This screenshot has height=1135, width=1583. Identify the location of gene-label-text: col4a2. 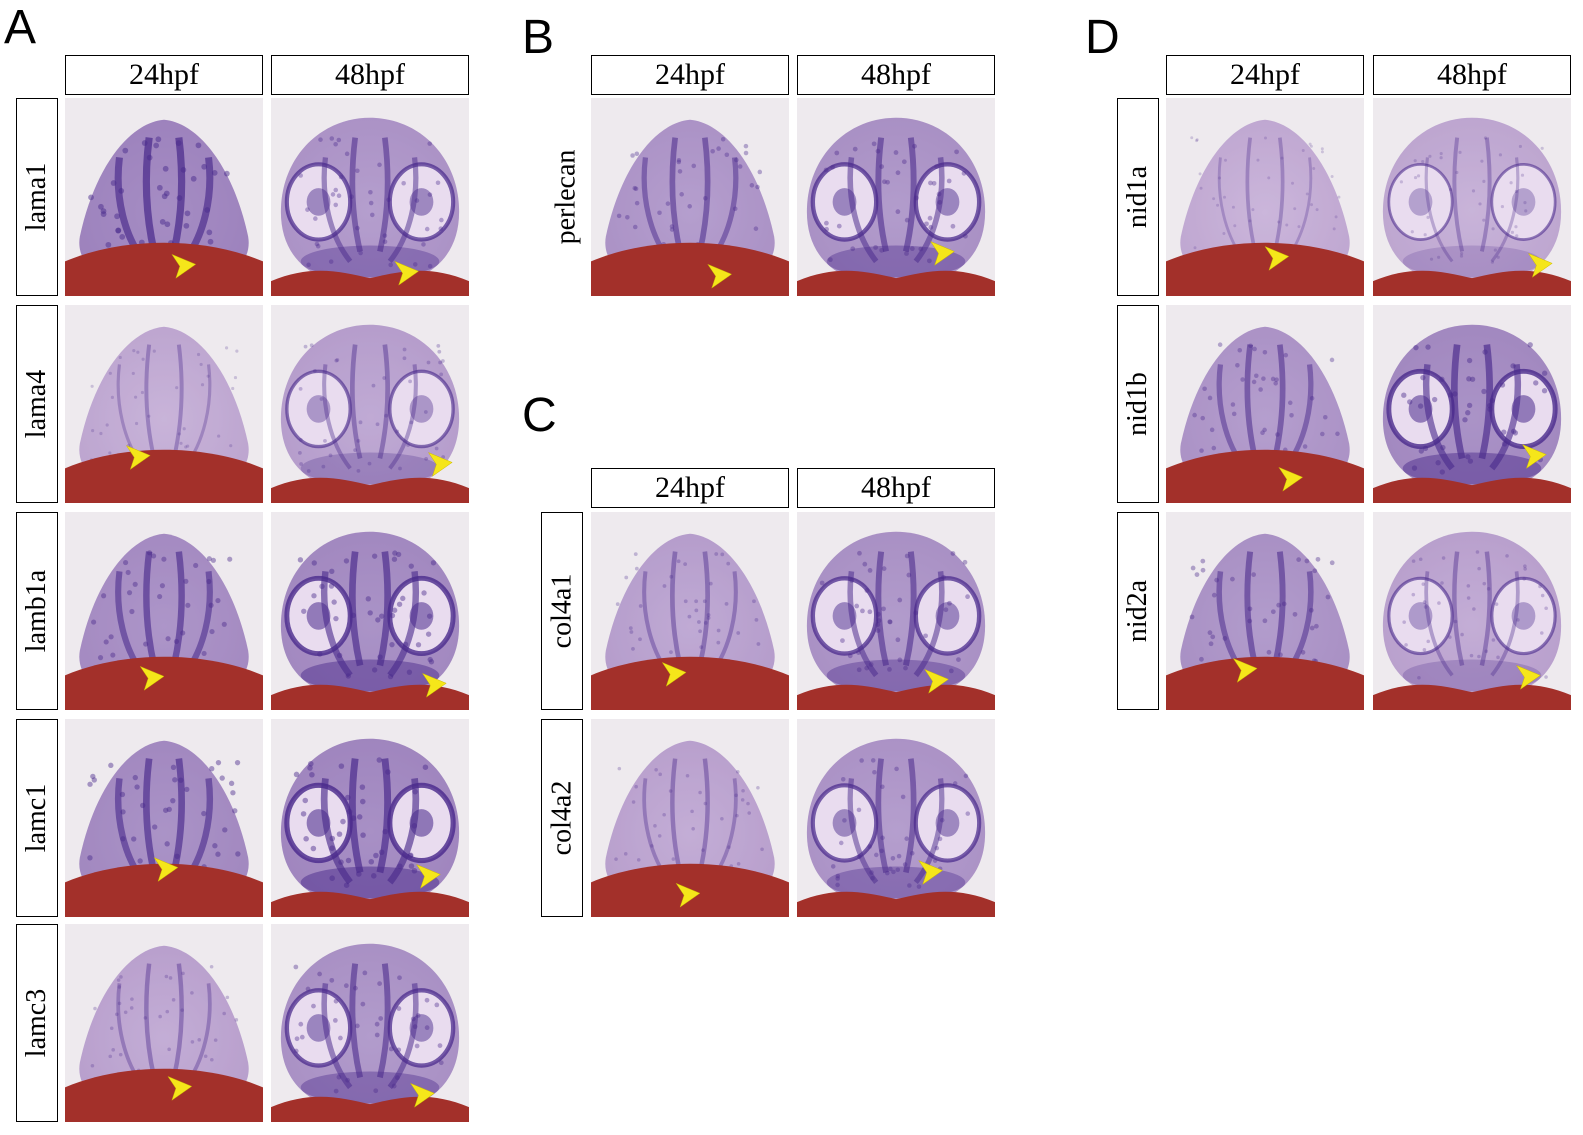
(562, 818).